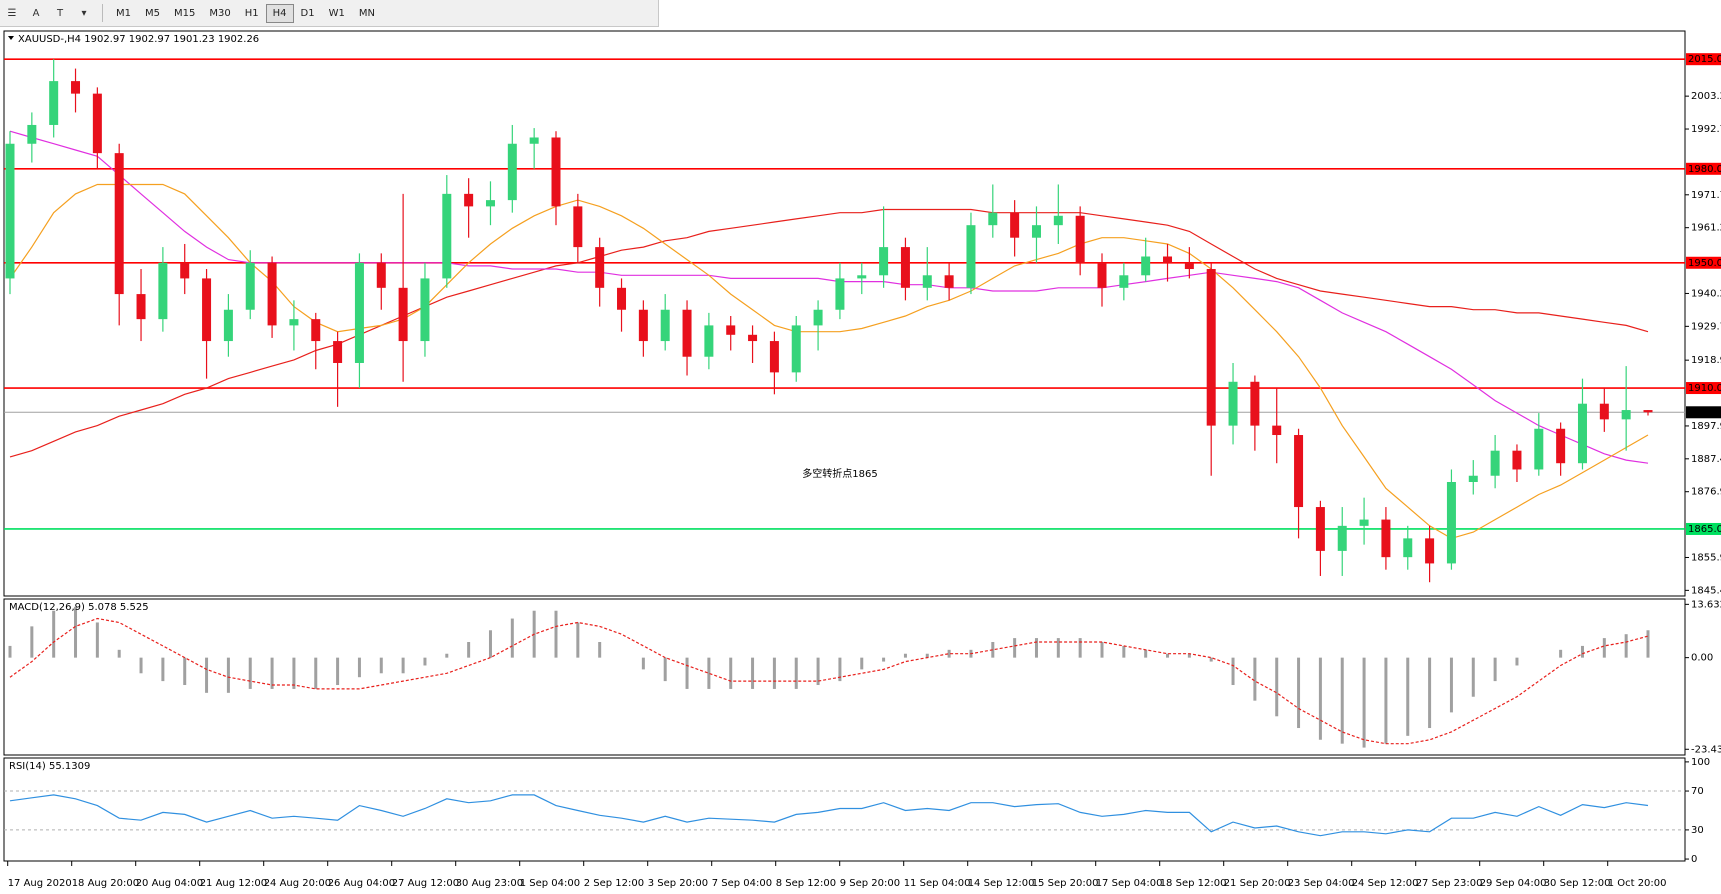 The height and width of the screenshot is (894, 1721). What do you see at coordinates (1001, 883) in the screenshot?
I see `x-tick-label: 14 Sep 12:00` at bounding box center [1001, 883].